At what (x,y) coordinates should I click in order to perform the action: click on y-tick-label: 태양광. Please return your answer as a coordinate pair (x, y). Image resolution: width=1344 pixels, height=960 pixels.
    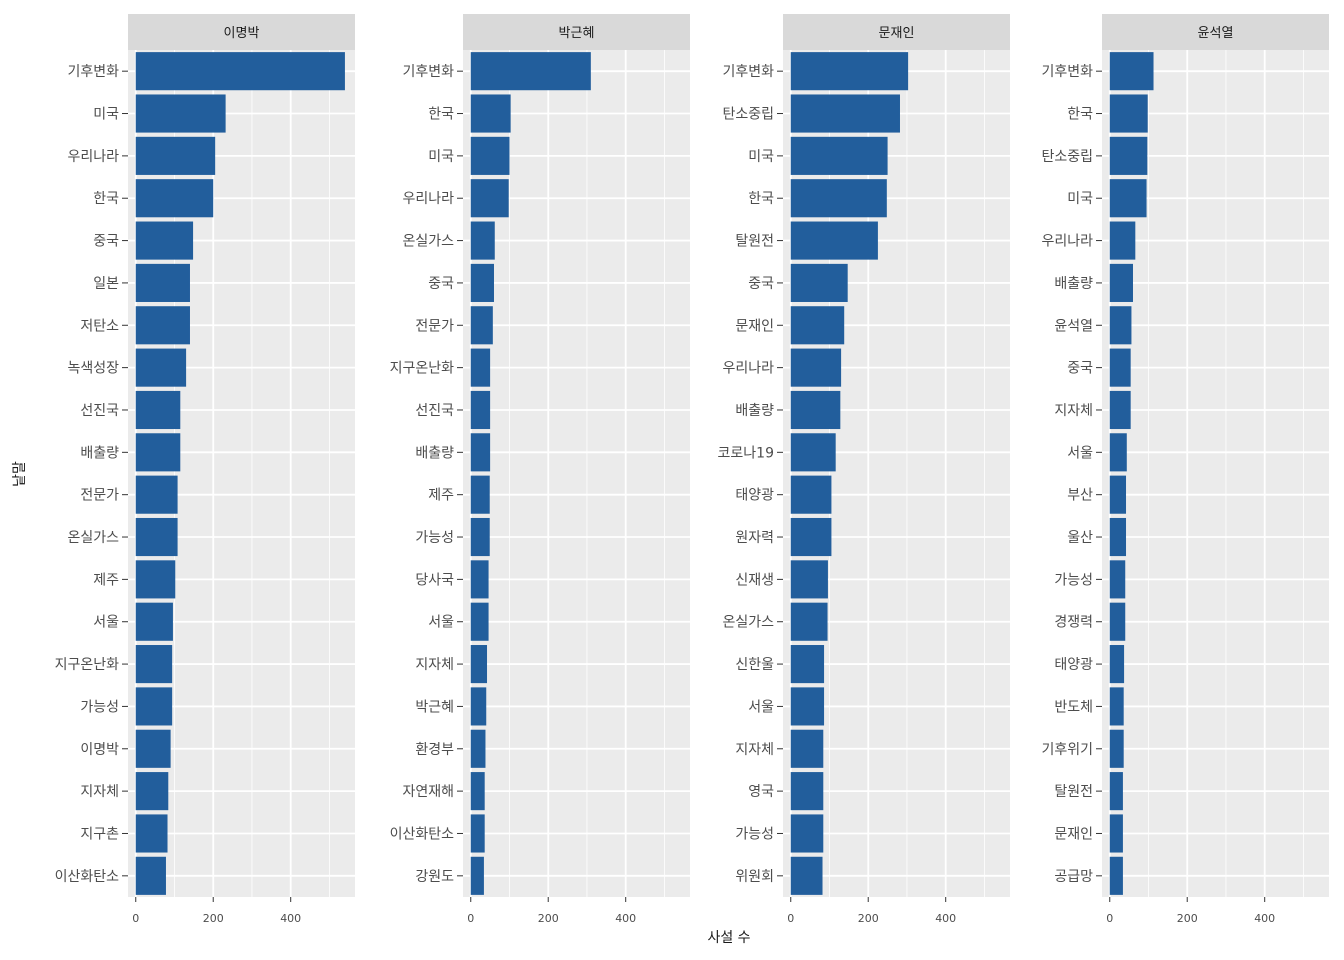
    Looking at the image, I should click on (1073, 665).